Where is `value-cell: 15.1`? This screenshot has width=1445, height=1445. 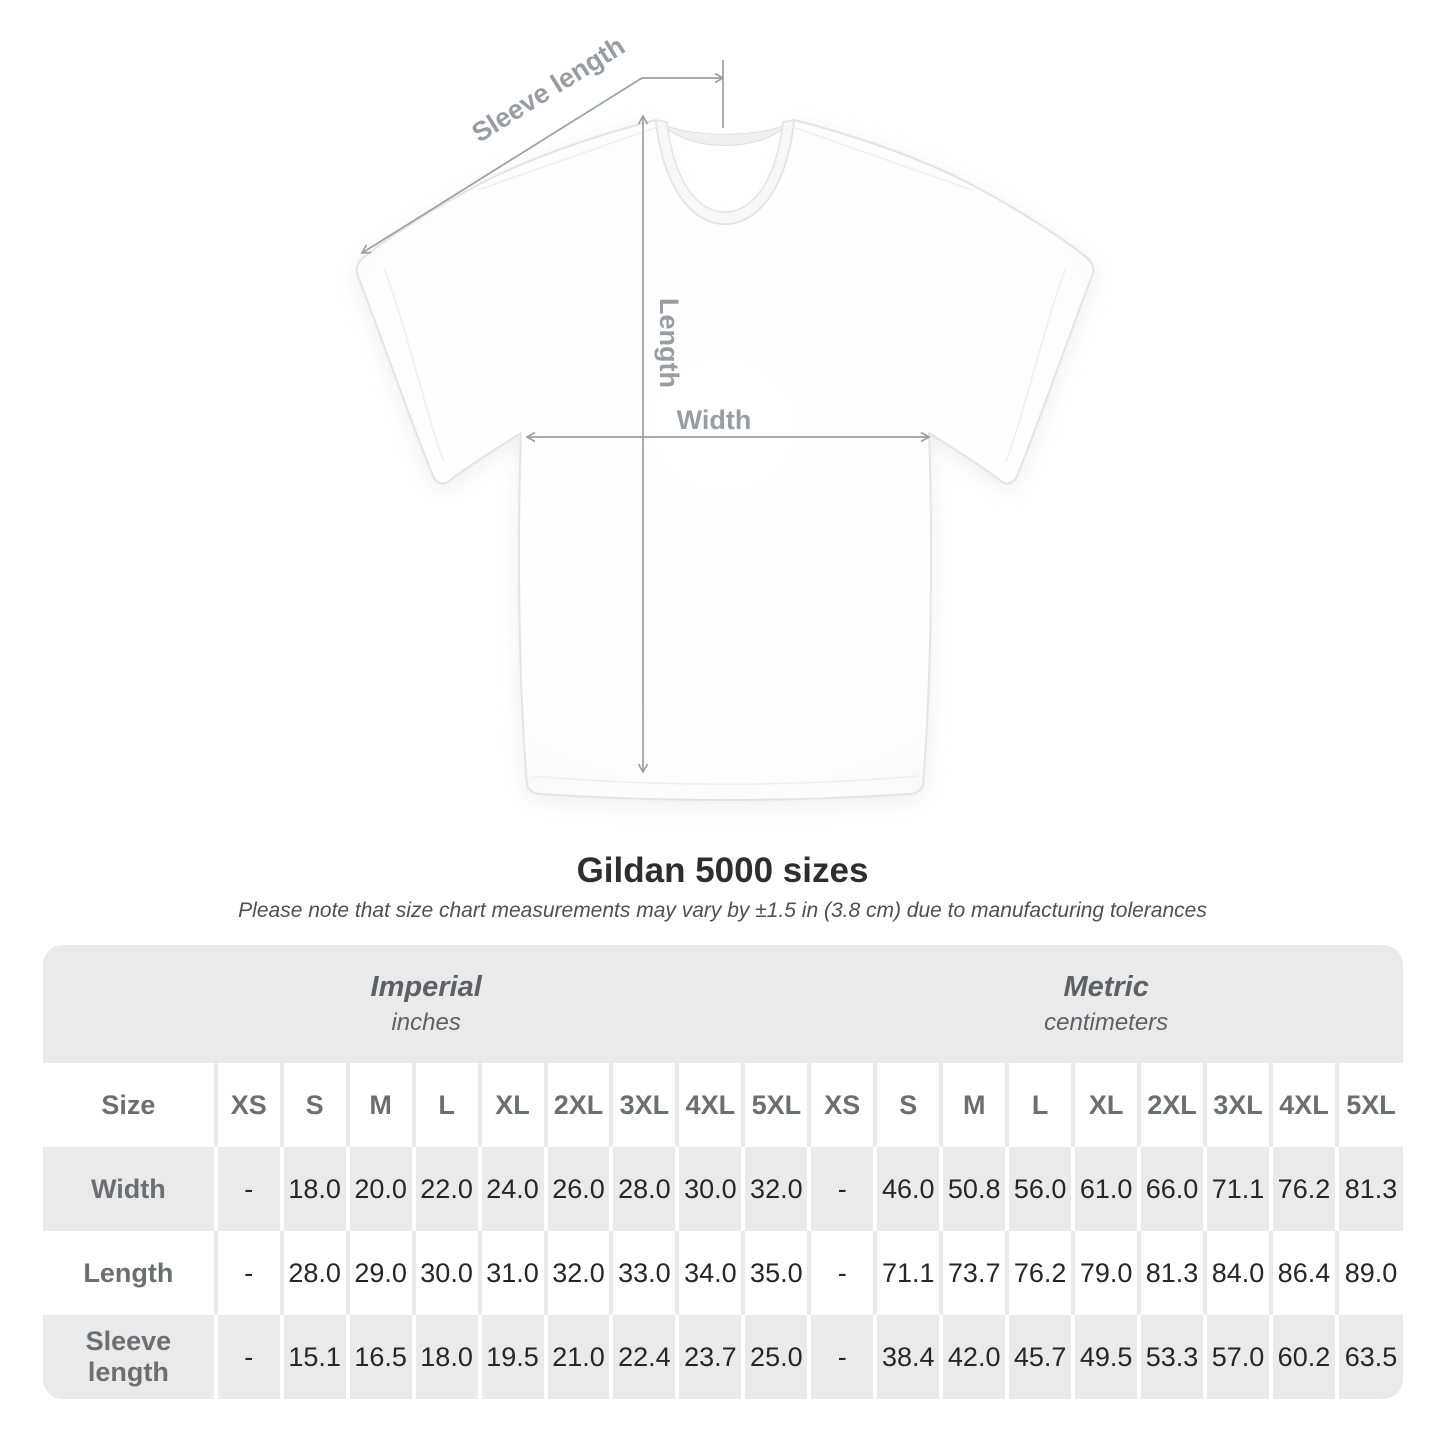 value-cell: 15.1 is located at coordinates (313, 1357).